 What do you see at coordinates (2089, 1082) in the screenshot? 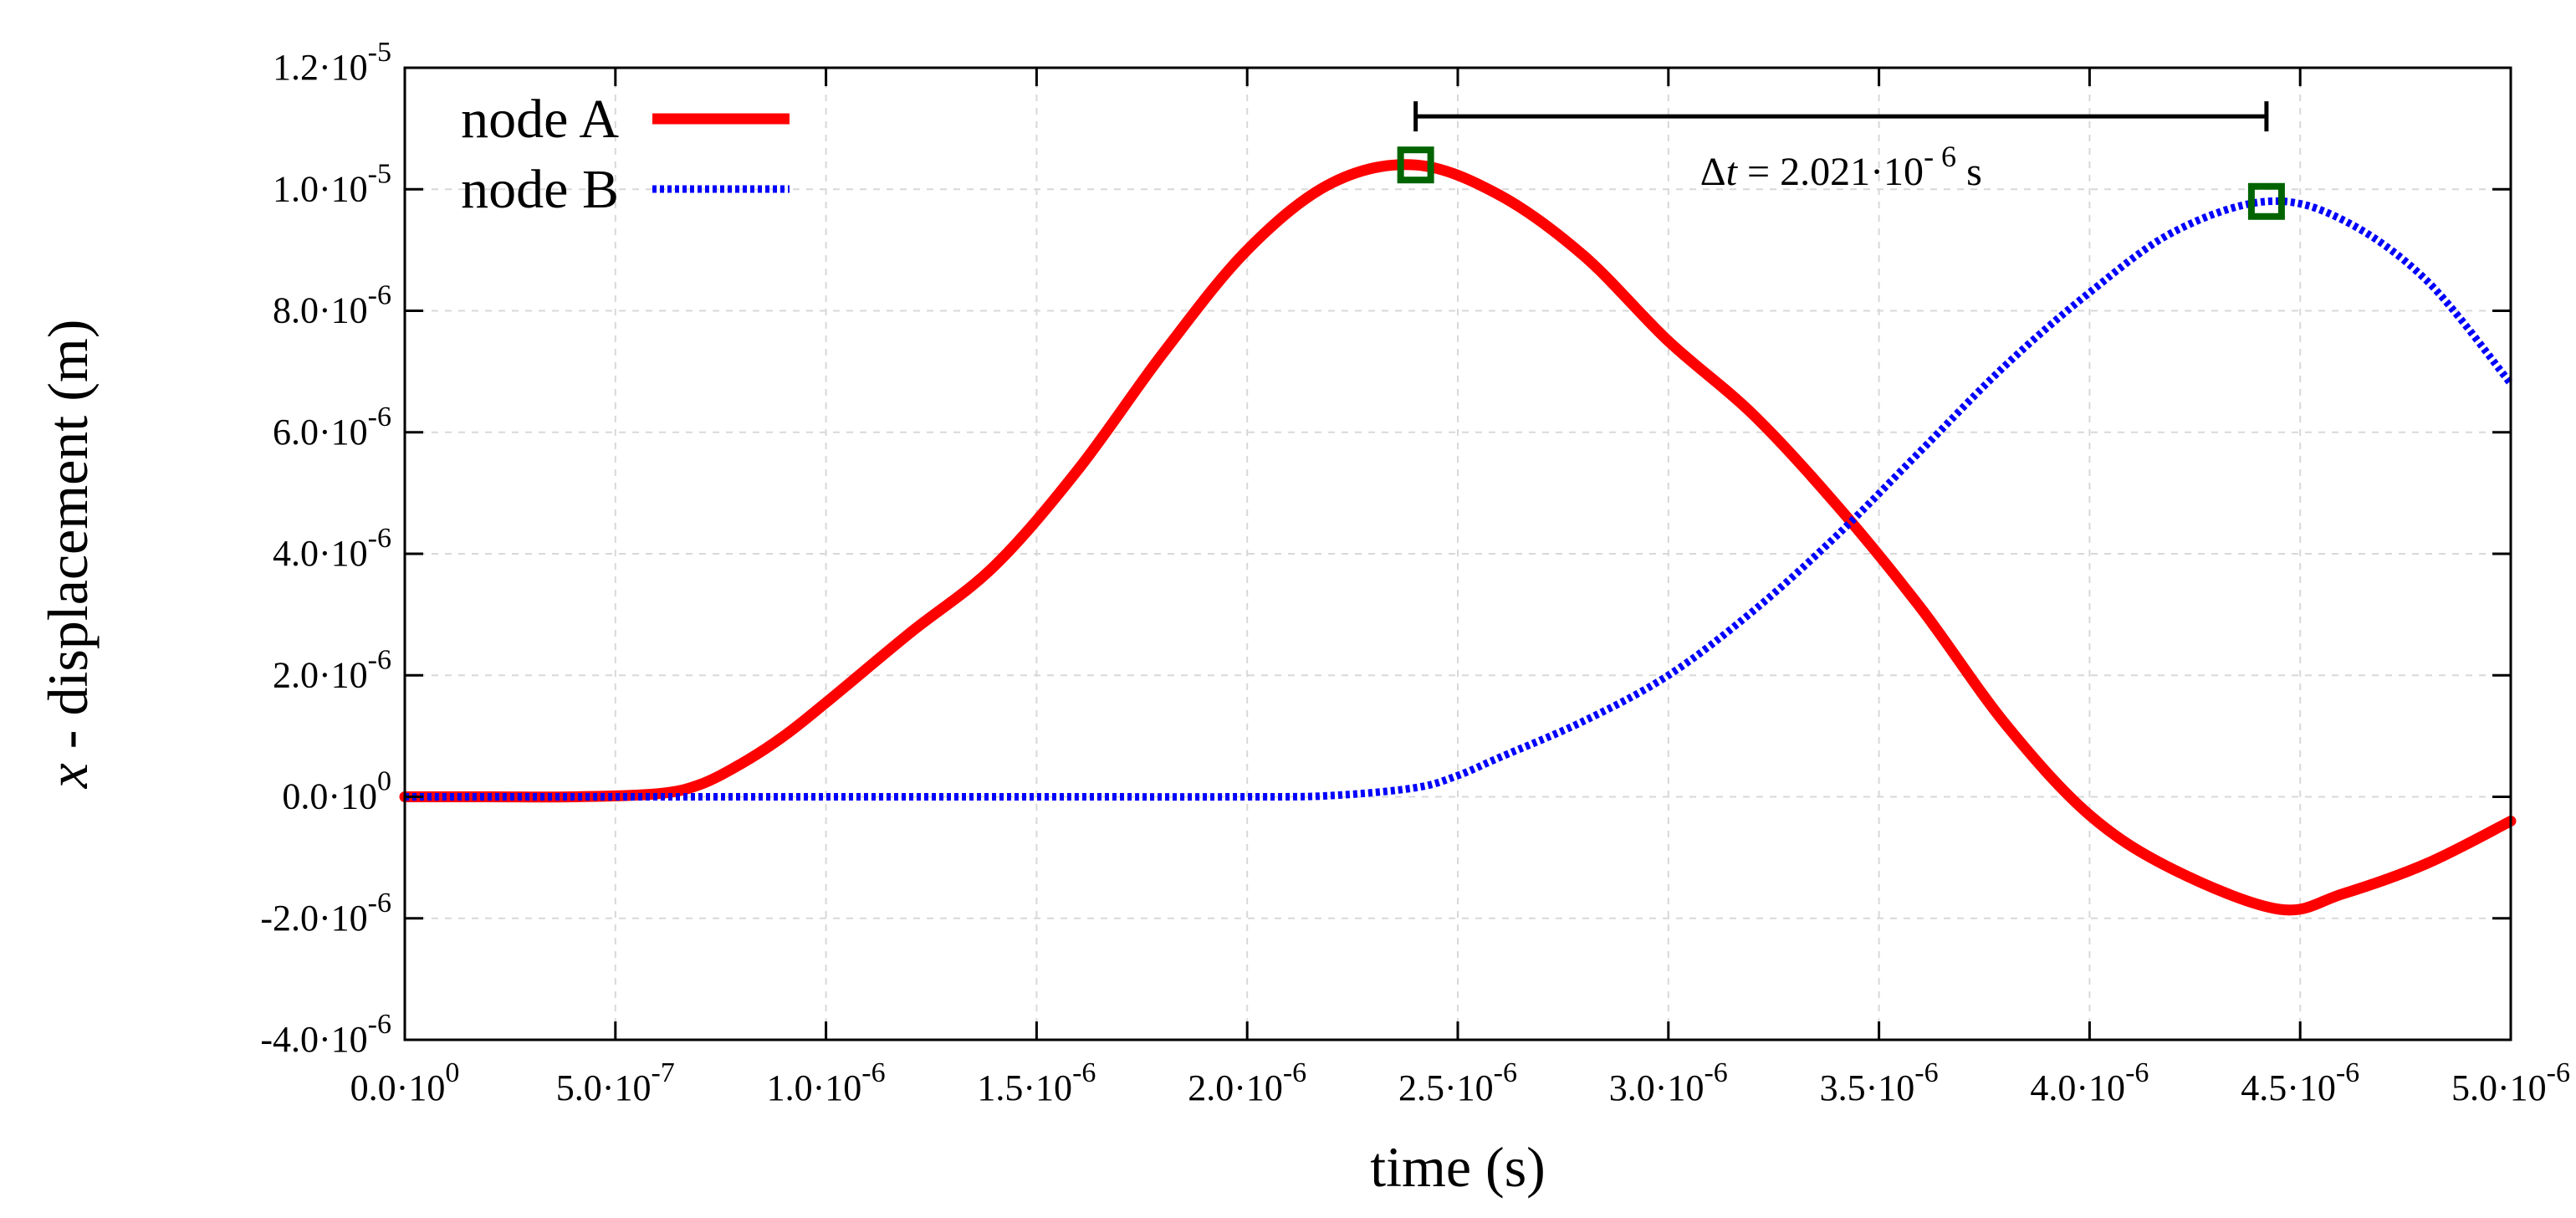
I see `x-tick-label: 4.0·10⁻⁶` at bounding box center [2089, 1082].